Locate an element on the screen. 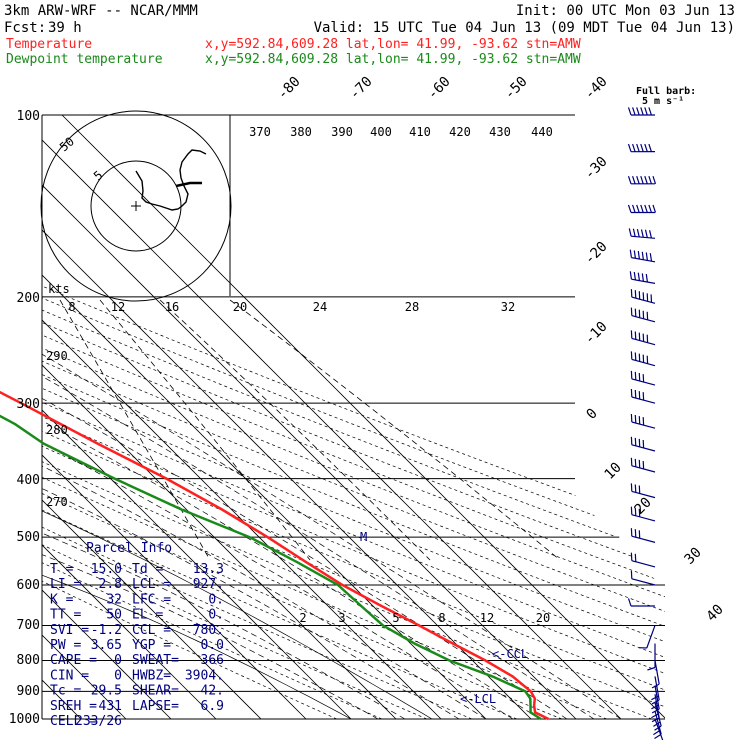 This screenshot has width=740, height=740. hodo-speed-tick: 28 is located at coordinates (412, 307).